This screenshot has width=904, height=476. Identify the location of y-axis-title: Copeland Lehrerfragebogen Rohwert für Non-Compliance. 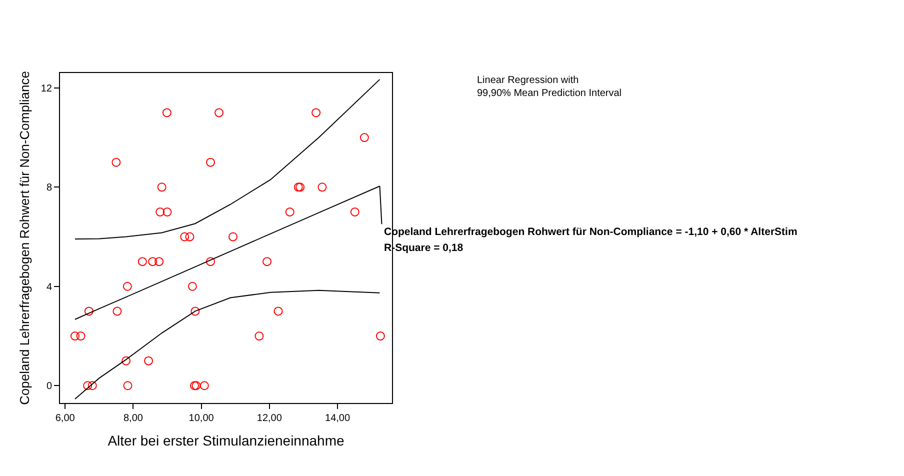
(24, 238).